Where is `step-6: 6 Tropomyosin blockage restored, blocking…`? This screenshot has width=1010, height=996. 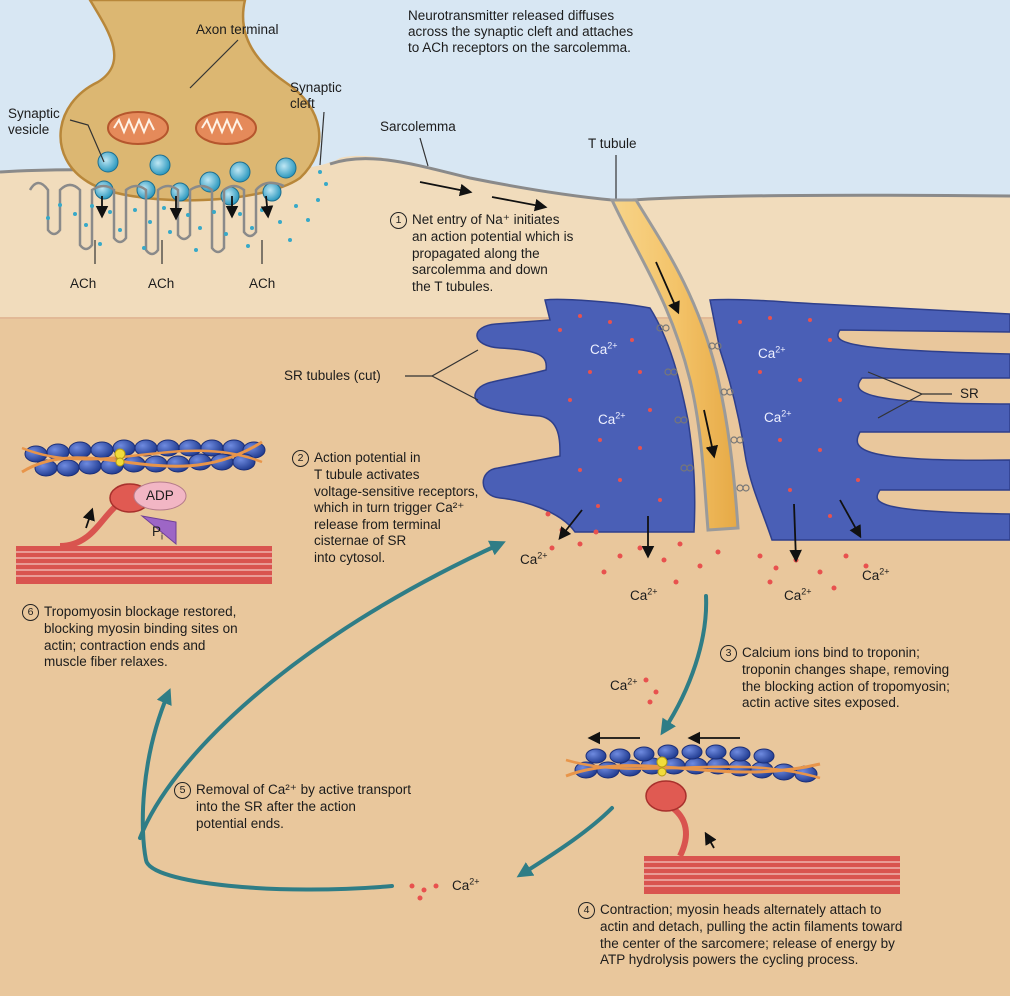 step-6: 6 Tropomyosin blockage restored, blocking… is located at coordinates (130, 637).